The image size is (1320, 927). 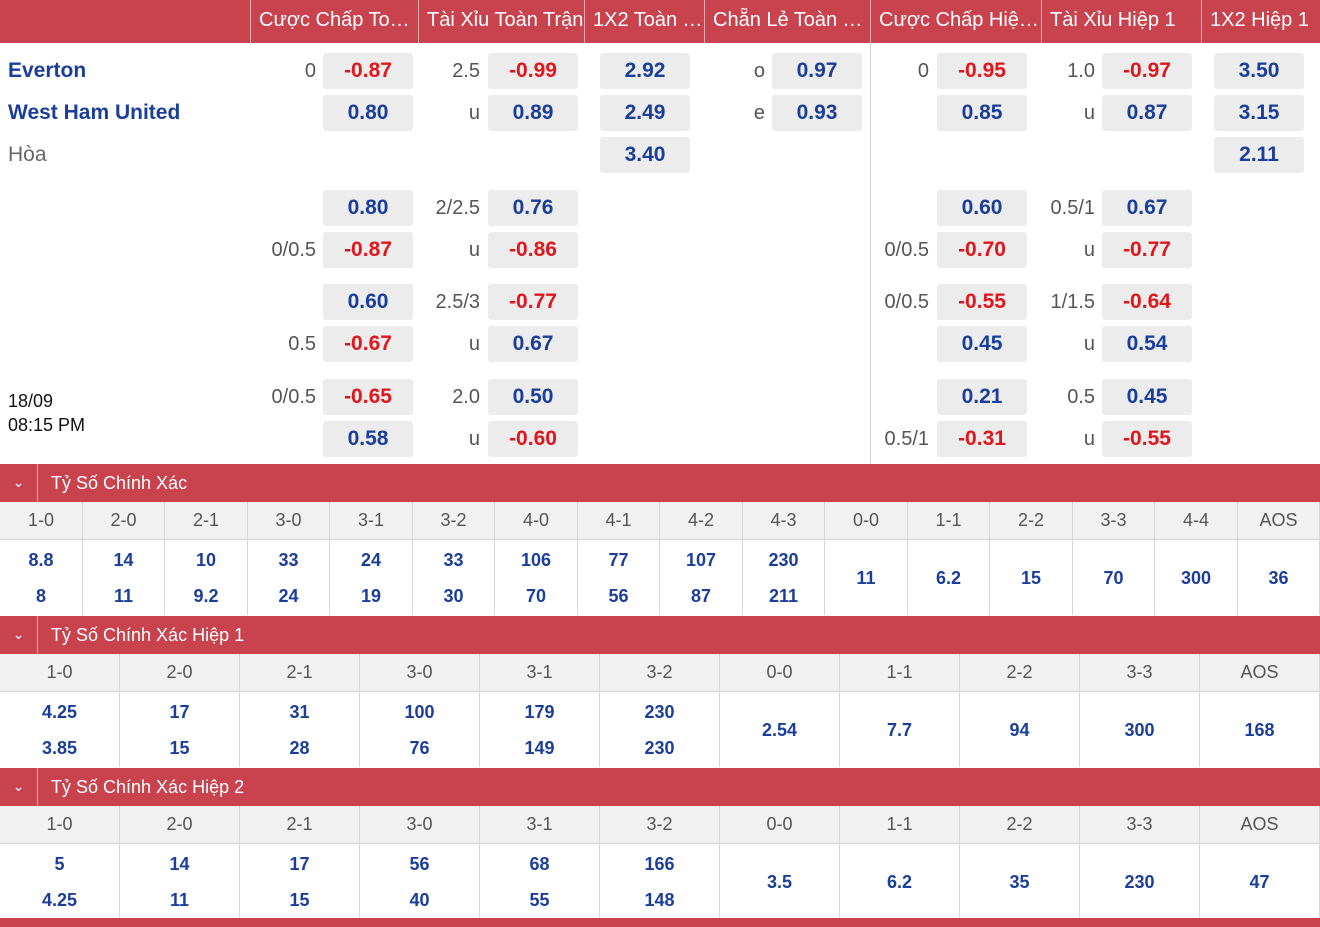 I want to click on odd-button: -0.87, so click(x=368, y=71).